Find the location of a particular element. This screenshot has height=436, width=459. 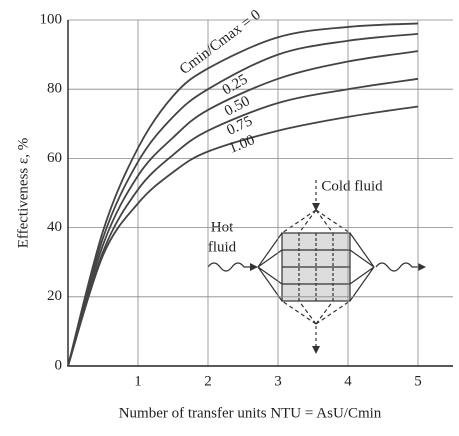

y-tick-label: 60 is located at coordinates (54, 158).